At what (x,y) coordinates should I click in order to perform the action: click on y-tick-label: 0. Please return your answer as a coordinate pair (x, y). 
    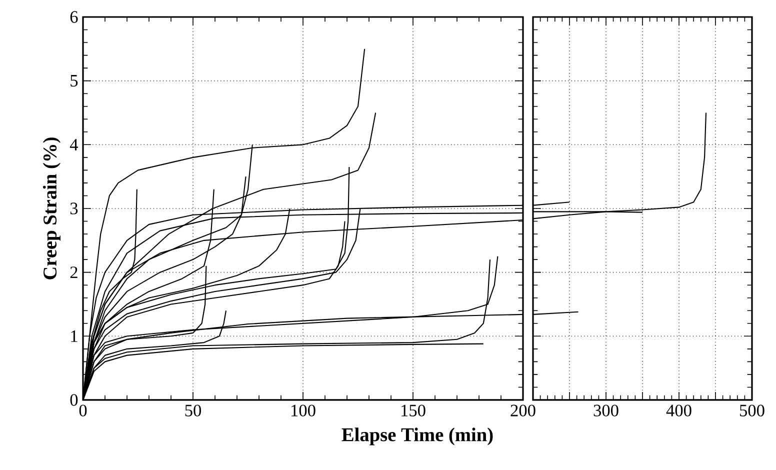
    Looking at the image, I should click on (74, 400).